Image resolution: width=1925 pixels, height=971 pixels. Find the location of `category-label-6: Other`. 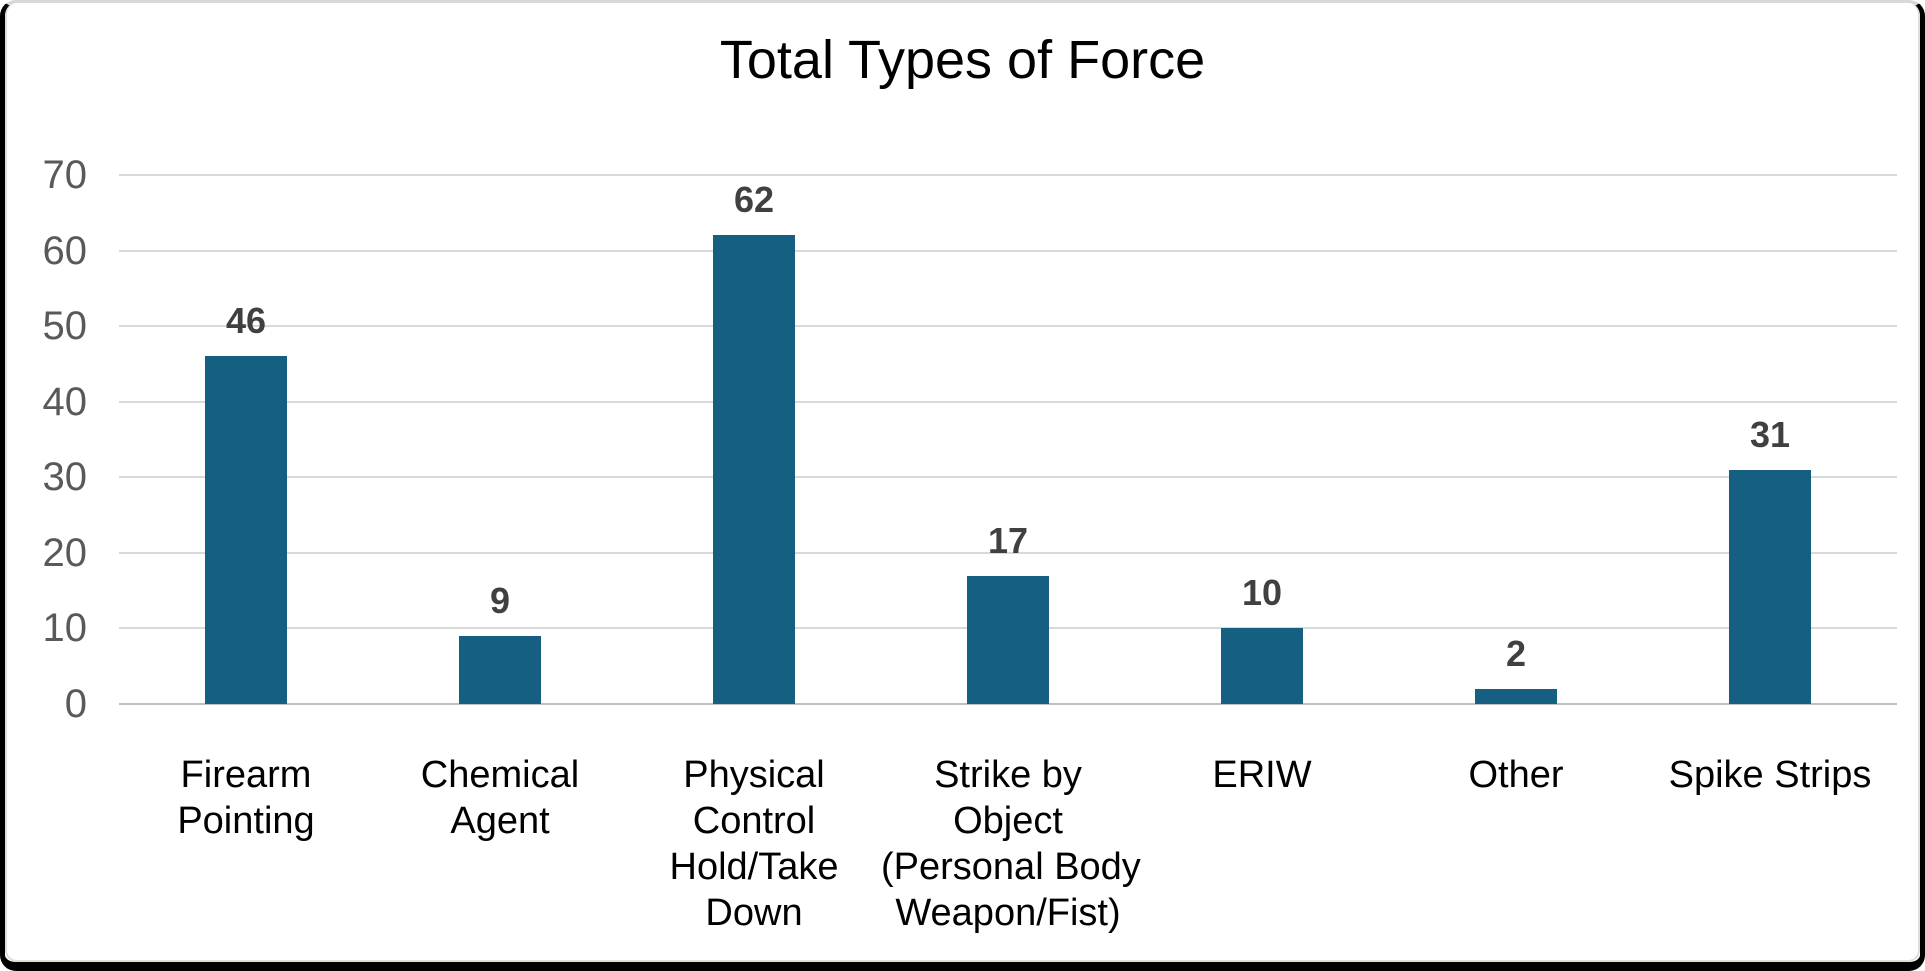

category-label-6: Other is located at coordinates (1516, 775).